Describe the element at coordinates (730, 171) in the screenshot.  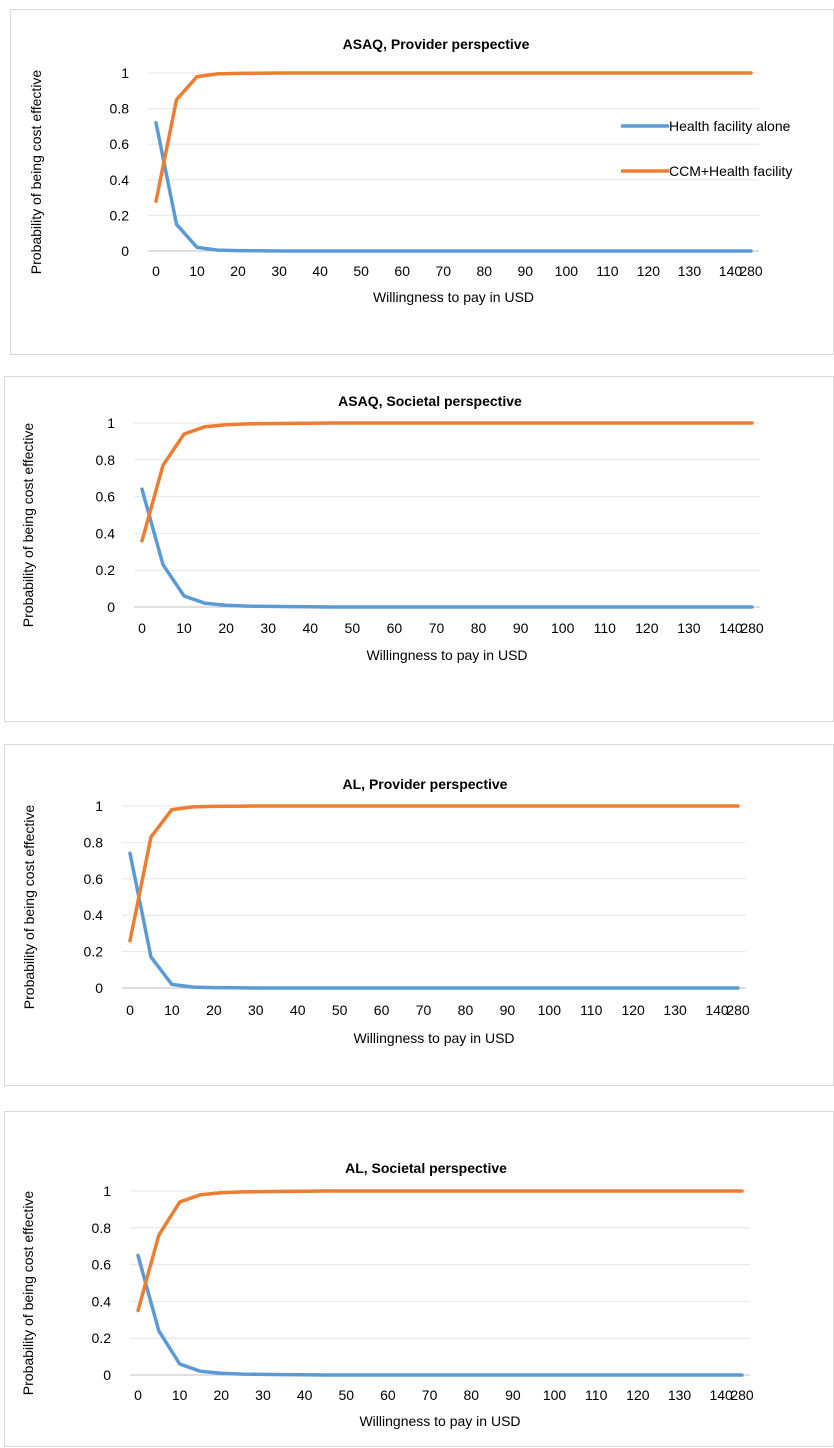
I see `legend-label: CCM+Health facility` at that location.